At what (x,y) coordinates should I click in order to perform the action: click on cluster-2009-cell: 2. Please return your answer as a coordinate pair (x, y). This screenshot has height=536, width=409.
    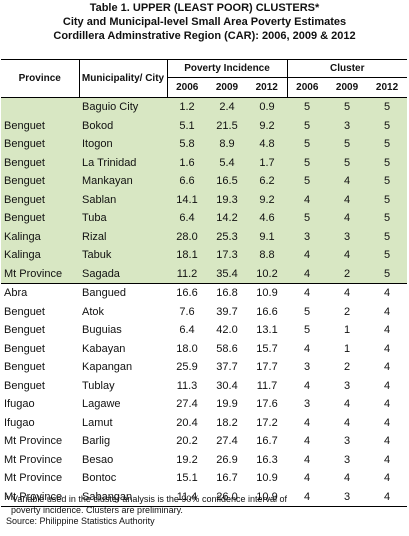
    Looking at the image, I should click on (347, 274).